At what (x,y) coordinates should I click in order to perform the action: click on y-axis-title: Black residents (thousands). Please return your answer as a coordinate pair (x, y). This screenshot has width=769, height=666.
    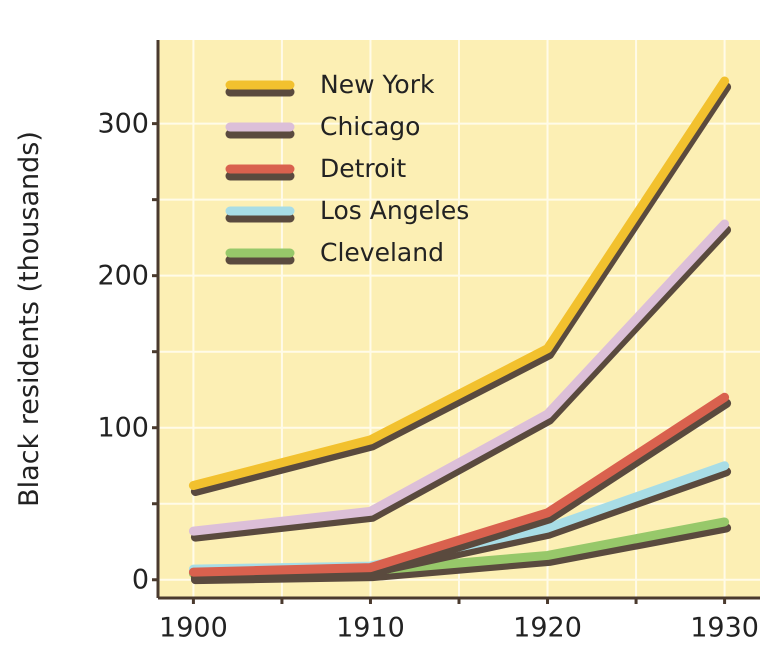
    Looking at the image, I should click on (29, 319).